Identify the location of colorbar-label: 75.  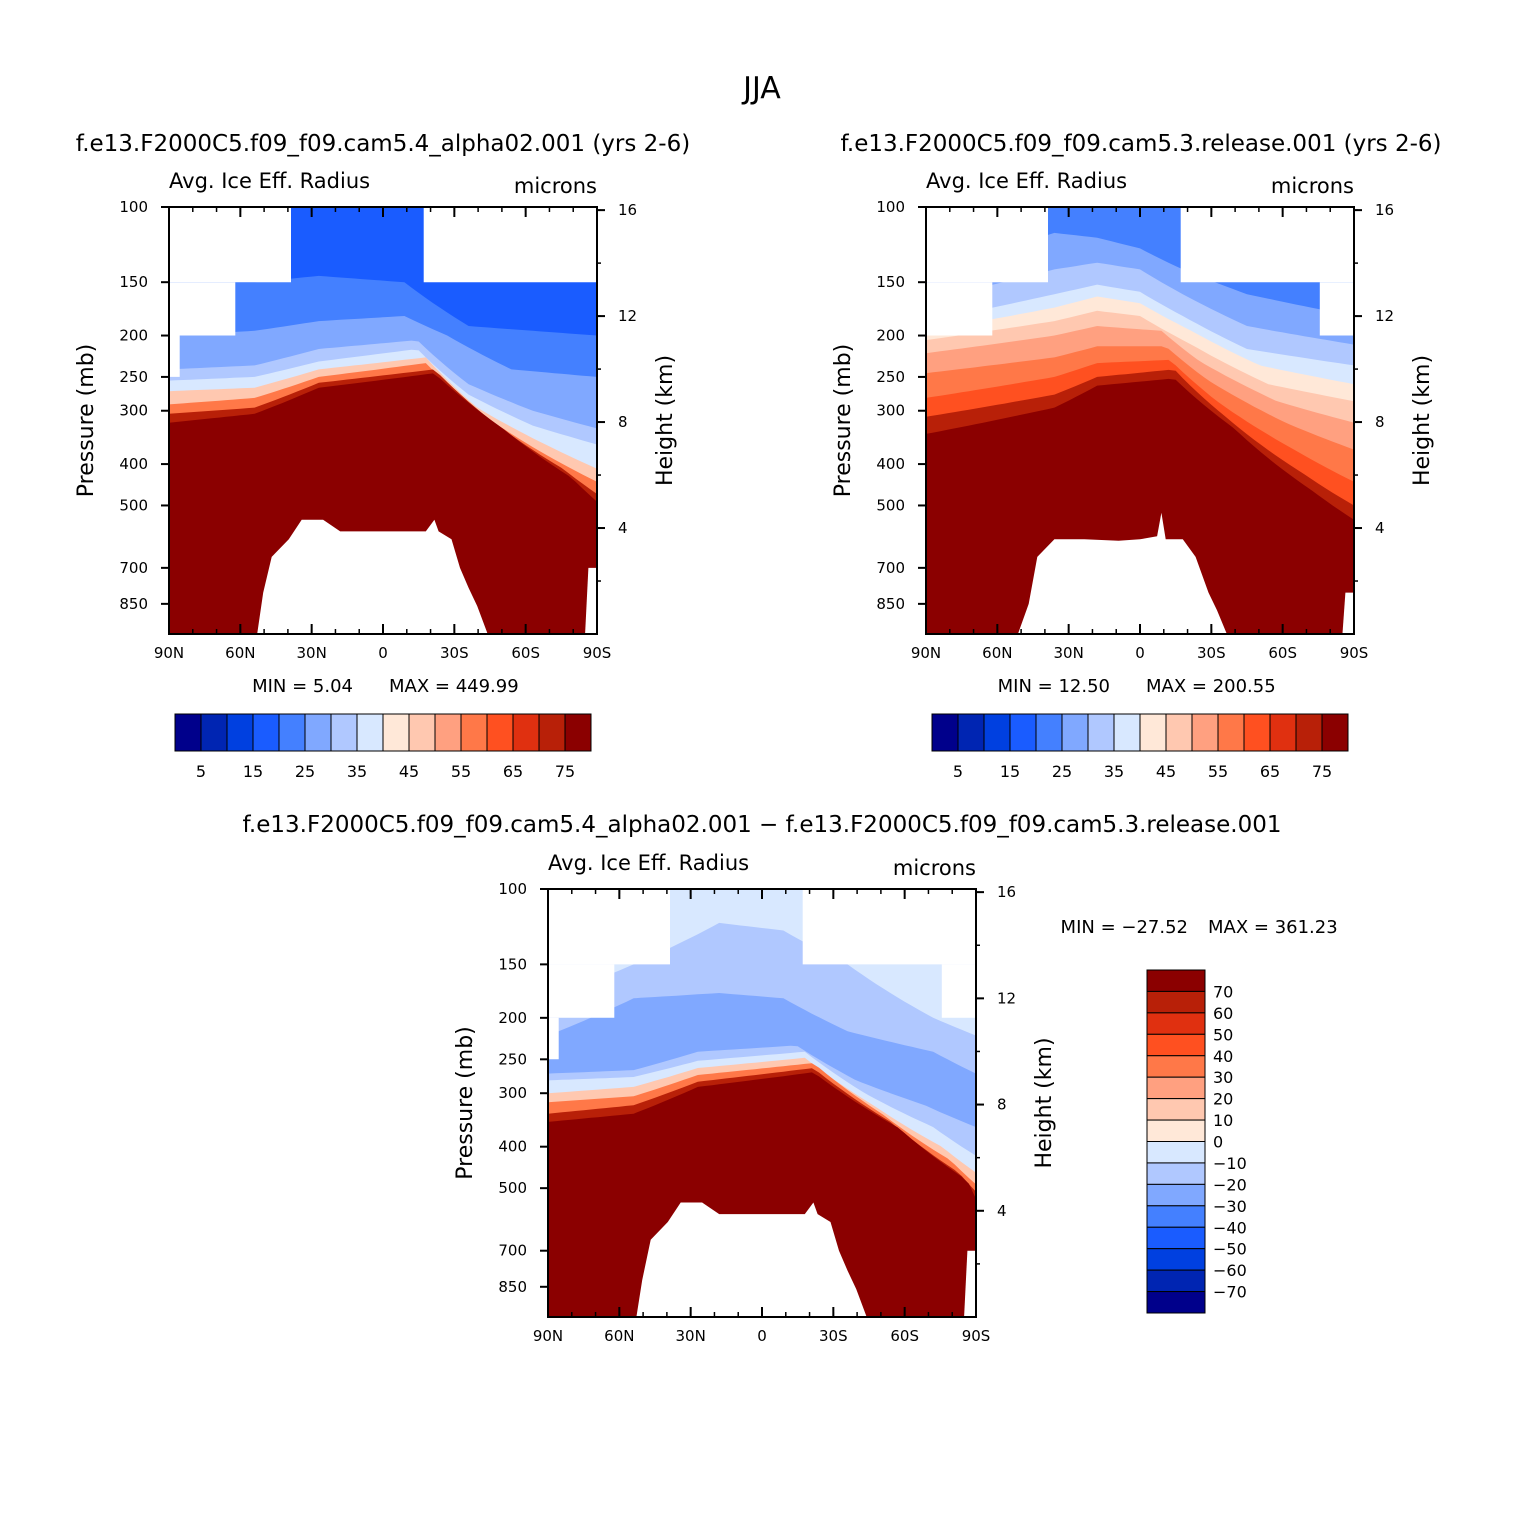
(1322, 771).